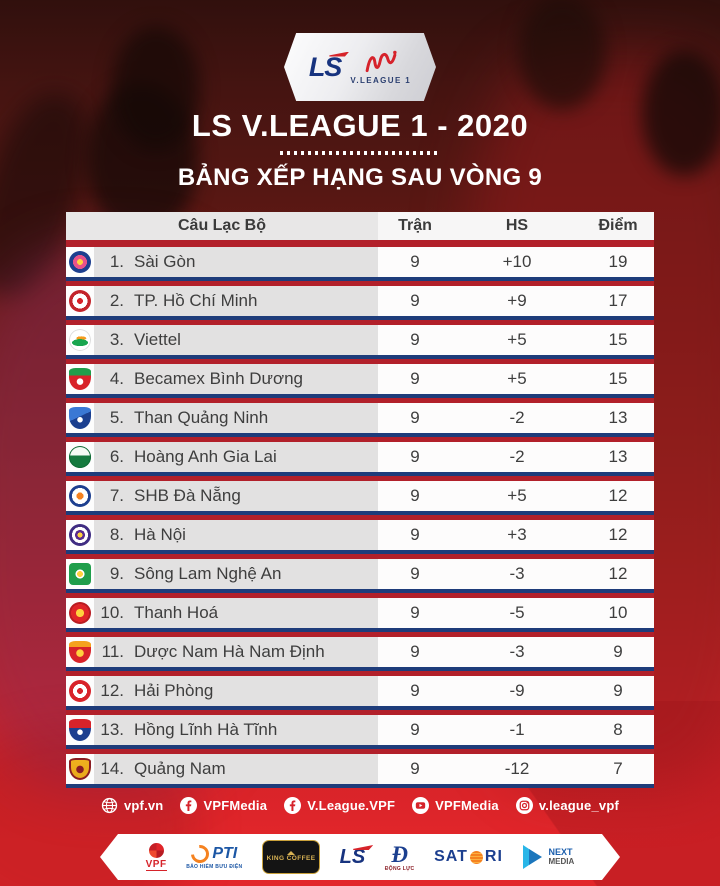 The height and width of the screenshot is (886, 720). What do you see at coordinates (618, 301) in the screenshot?
I see `row-points: 17` at bounding box center [618, 301].